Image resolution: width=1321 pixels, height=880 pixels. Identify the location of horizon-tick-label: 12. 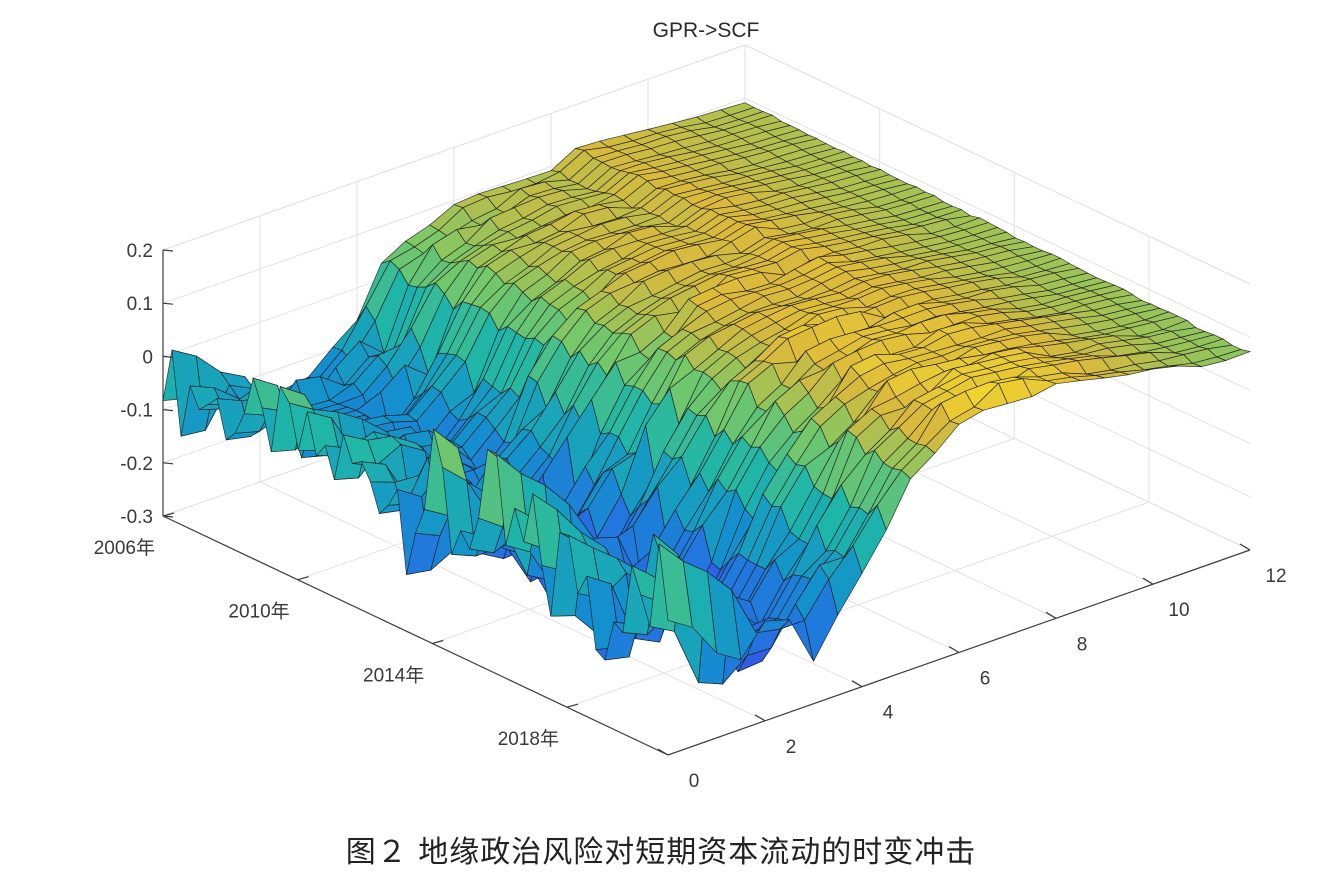
(1275, 576).